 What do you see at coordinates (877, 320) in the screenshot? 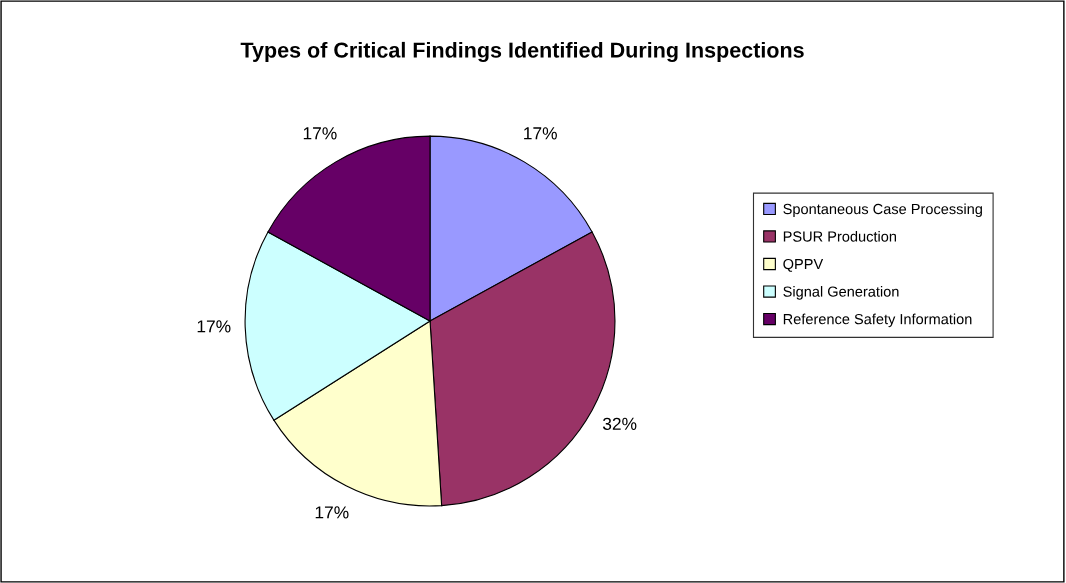
I see `legend-label: Reference Safety Information` at bounding box center [877, 320].